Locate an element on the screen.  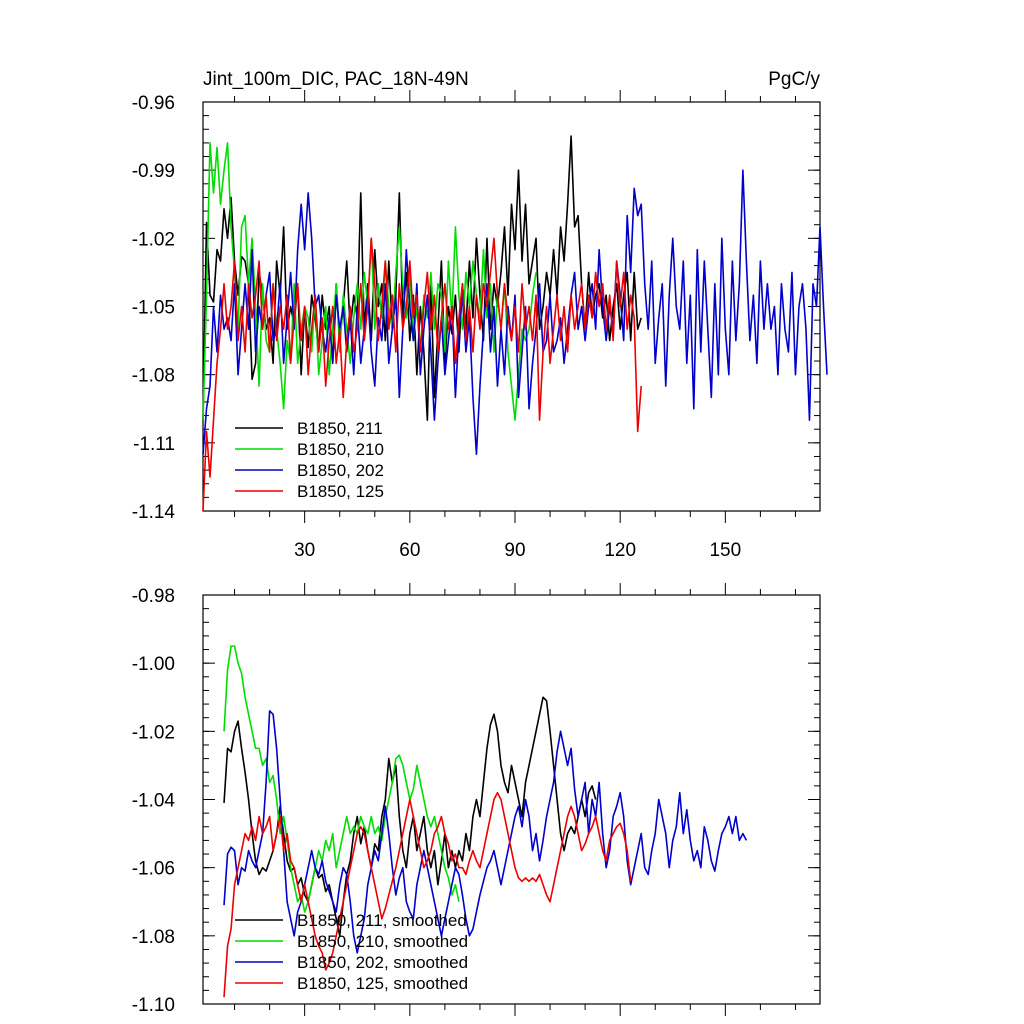
legend-label: B1850, 211, smoothed is located at coordinates (382, 920).